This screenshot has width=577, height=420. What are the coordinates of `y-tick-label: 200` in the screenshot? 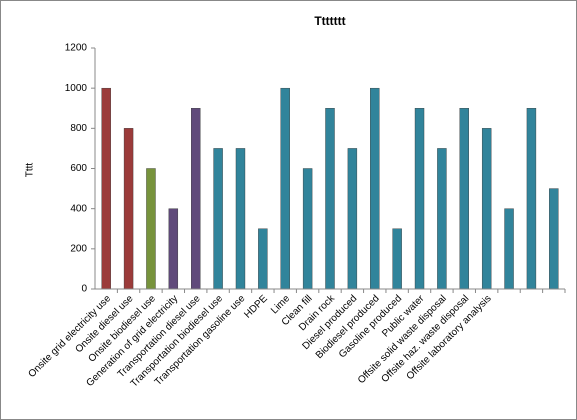 It's located at (78, 248).